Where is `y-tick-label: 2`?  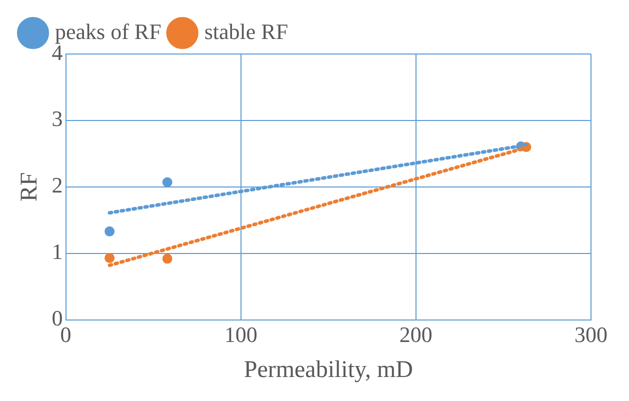
y-tick-label: 2 is located at coordinates (57, 185).